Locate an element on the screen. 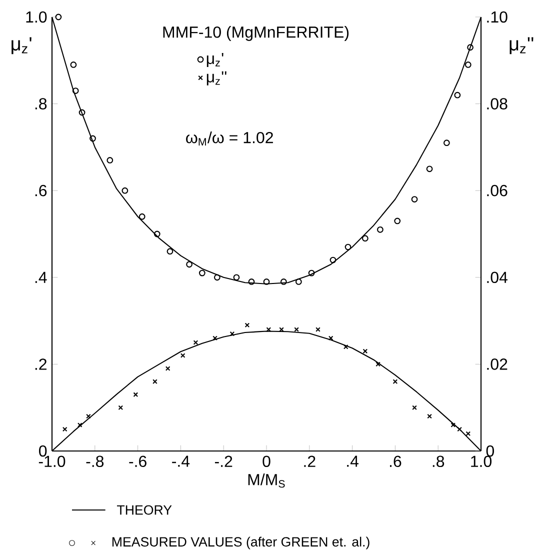  y-axis-title: μ$_{z}$' is located at coordinates (22, 45).